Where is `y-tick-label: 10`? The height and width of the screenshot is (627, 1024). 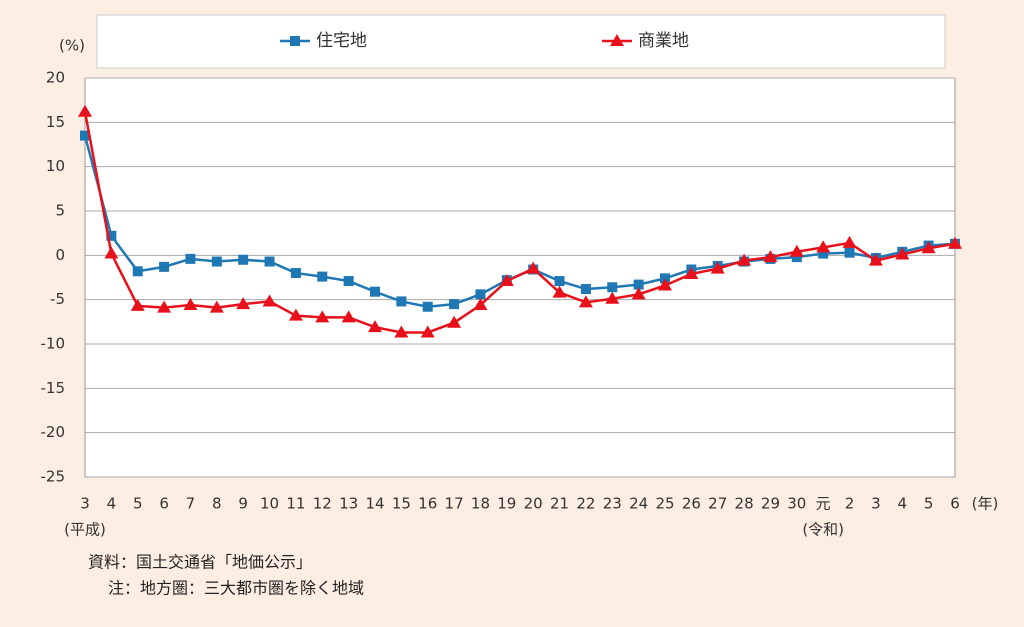 y-tick-label: 10 is located at coordinates (55, 166).